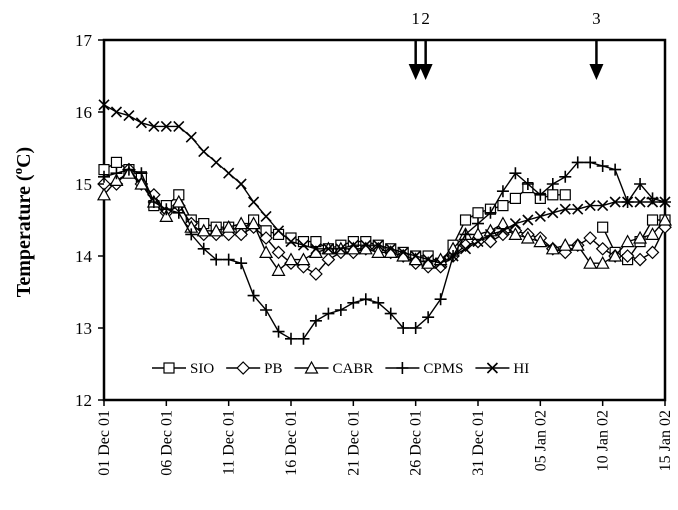 The image size is (678, 510). I want to click on legend-label: PB, so click(273, 369).